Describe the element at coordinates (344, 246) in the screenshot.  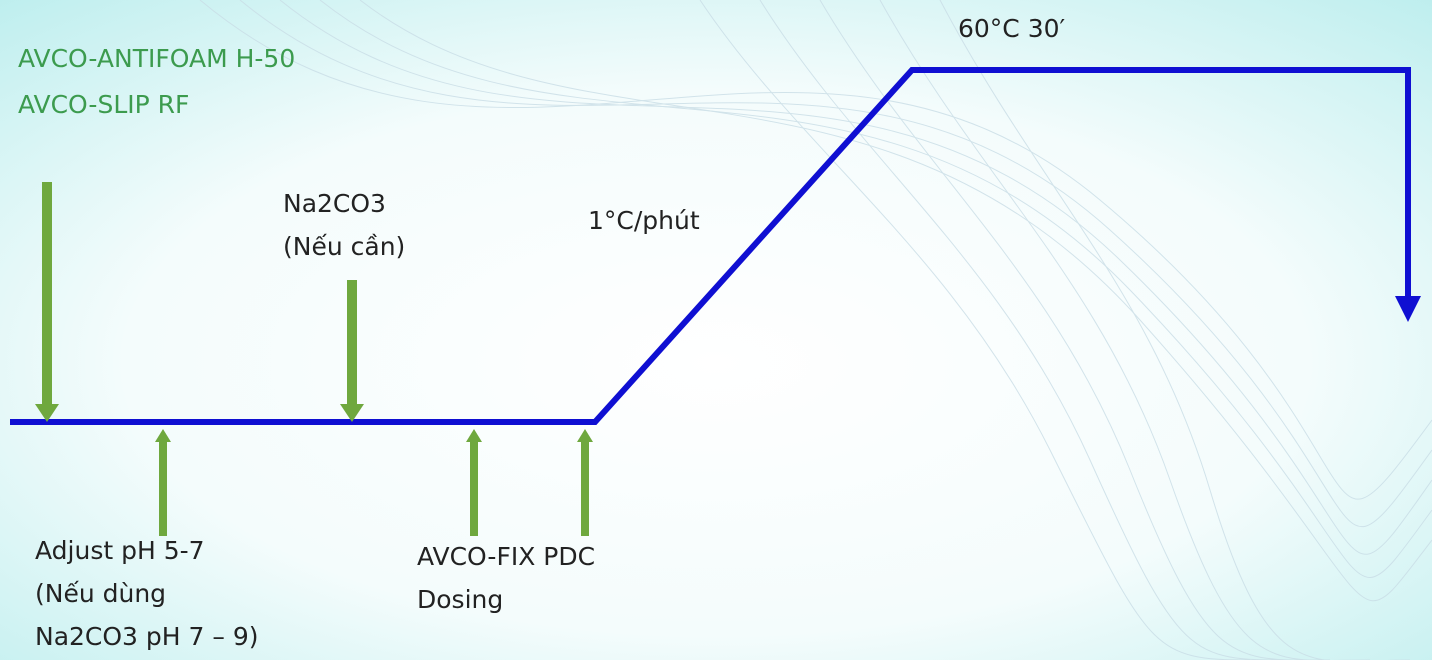
I see `na2co3-label: (Nếu cần)` at that location.